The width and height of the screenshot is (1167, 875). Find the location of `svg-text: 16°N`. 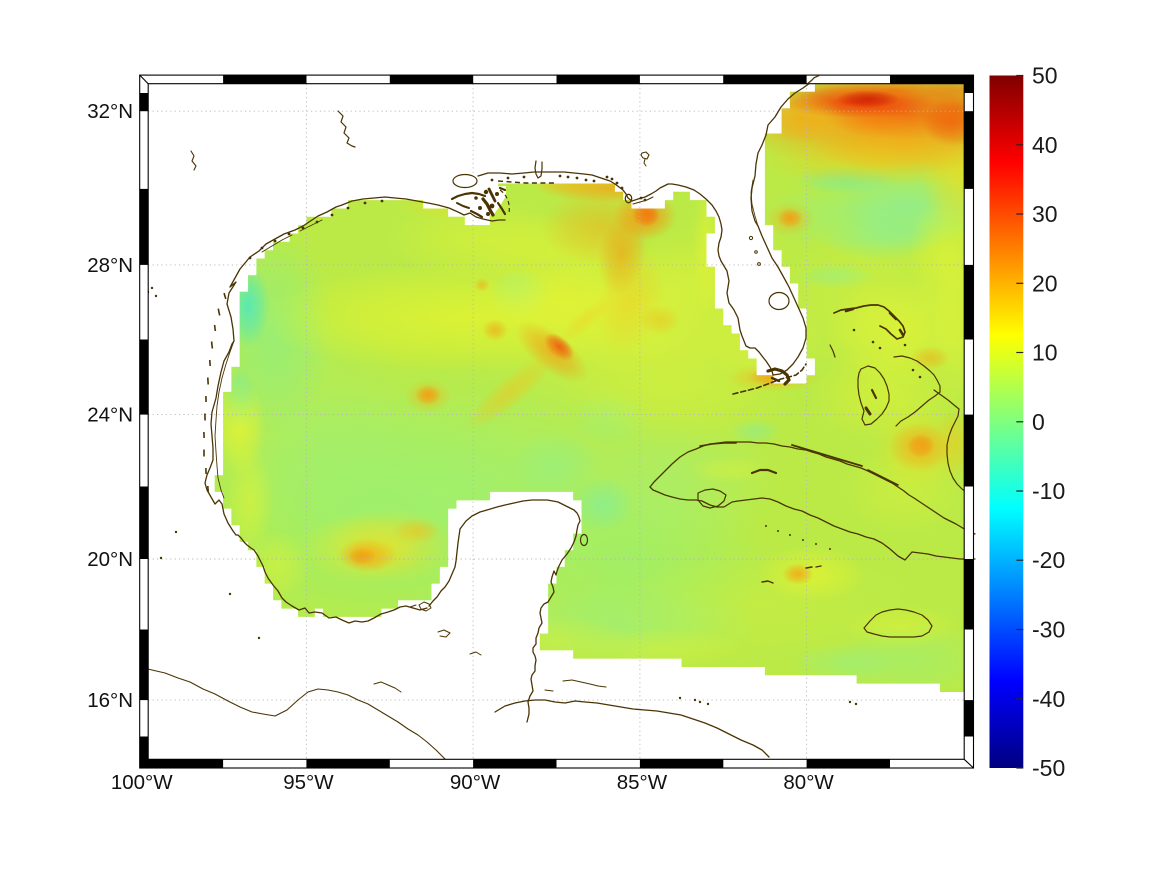

svg-text: 16°N is located at coordinates (110, 700).